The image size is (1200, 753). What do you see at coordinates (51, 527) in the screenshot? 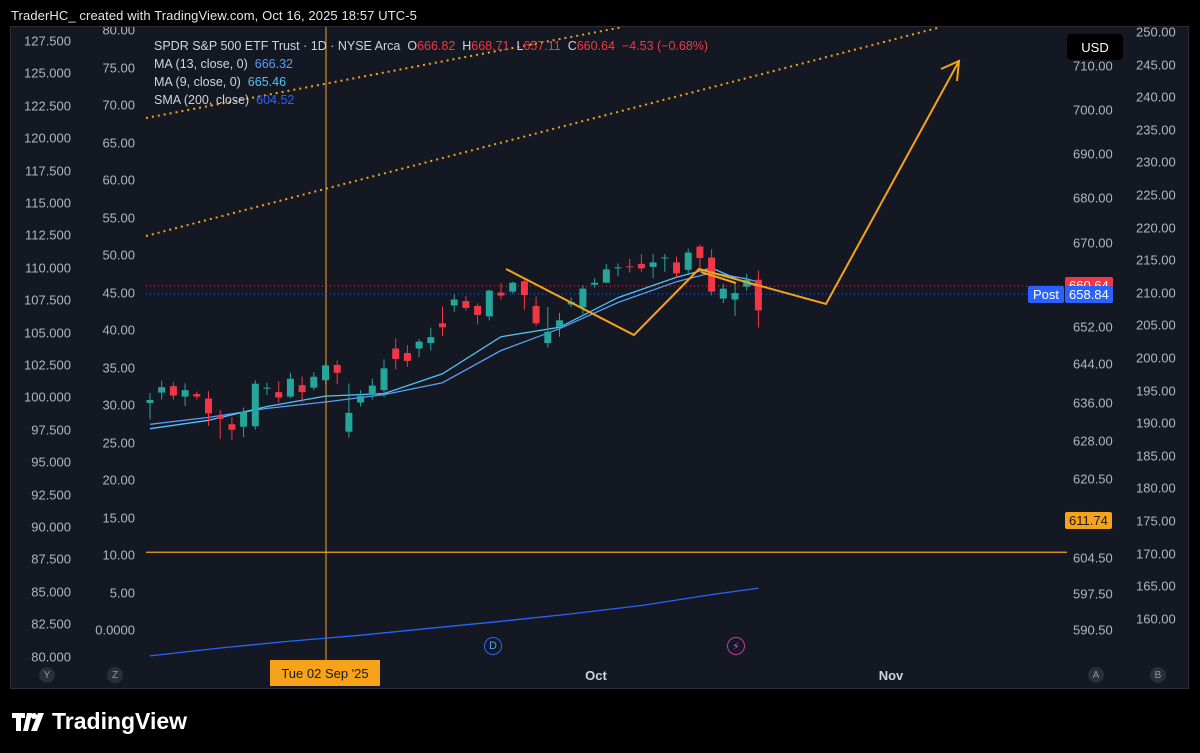
I see `left-outer-tick-label: 90.000` at bounding box center [51, 527].